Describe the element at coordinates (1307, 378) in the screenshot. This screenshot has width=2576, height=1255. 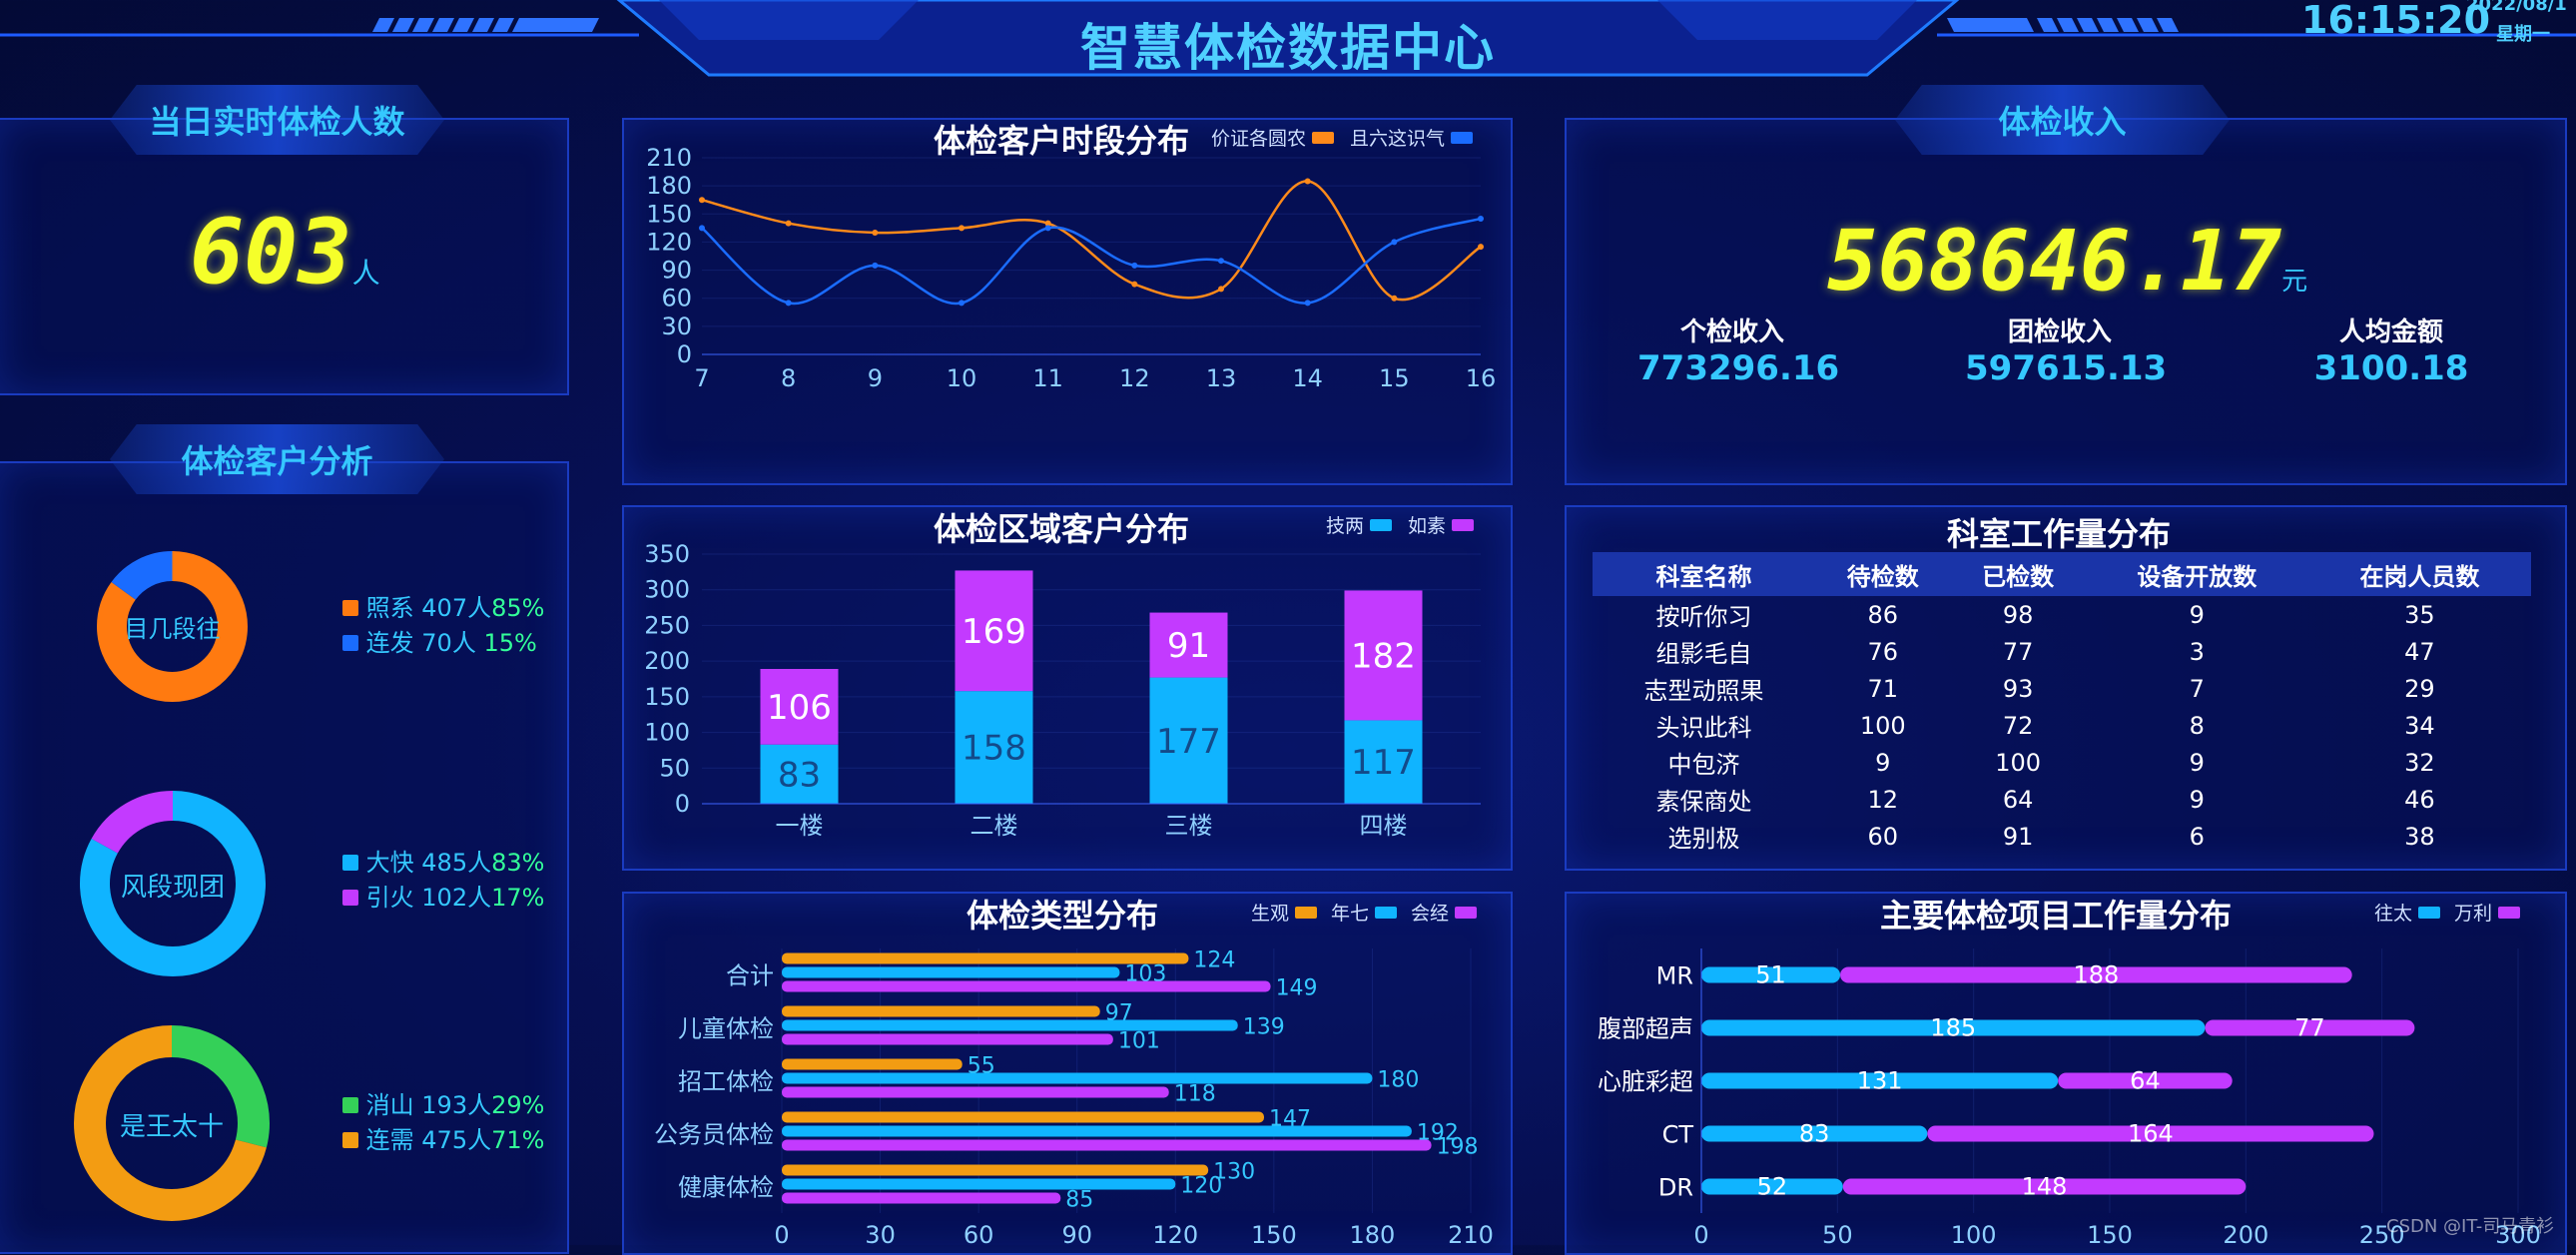
I see `x-tick-label: 14` at that location.